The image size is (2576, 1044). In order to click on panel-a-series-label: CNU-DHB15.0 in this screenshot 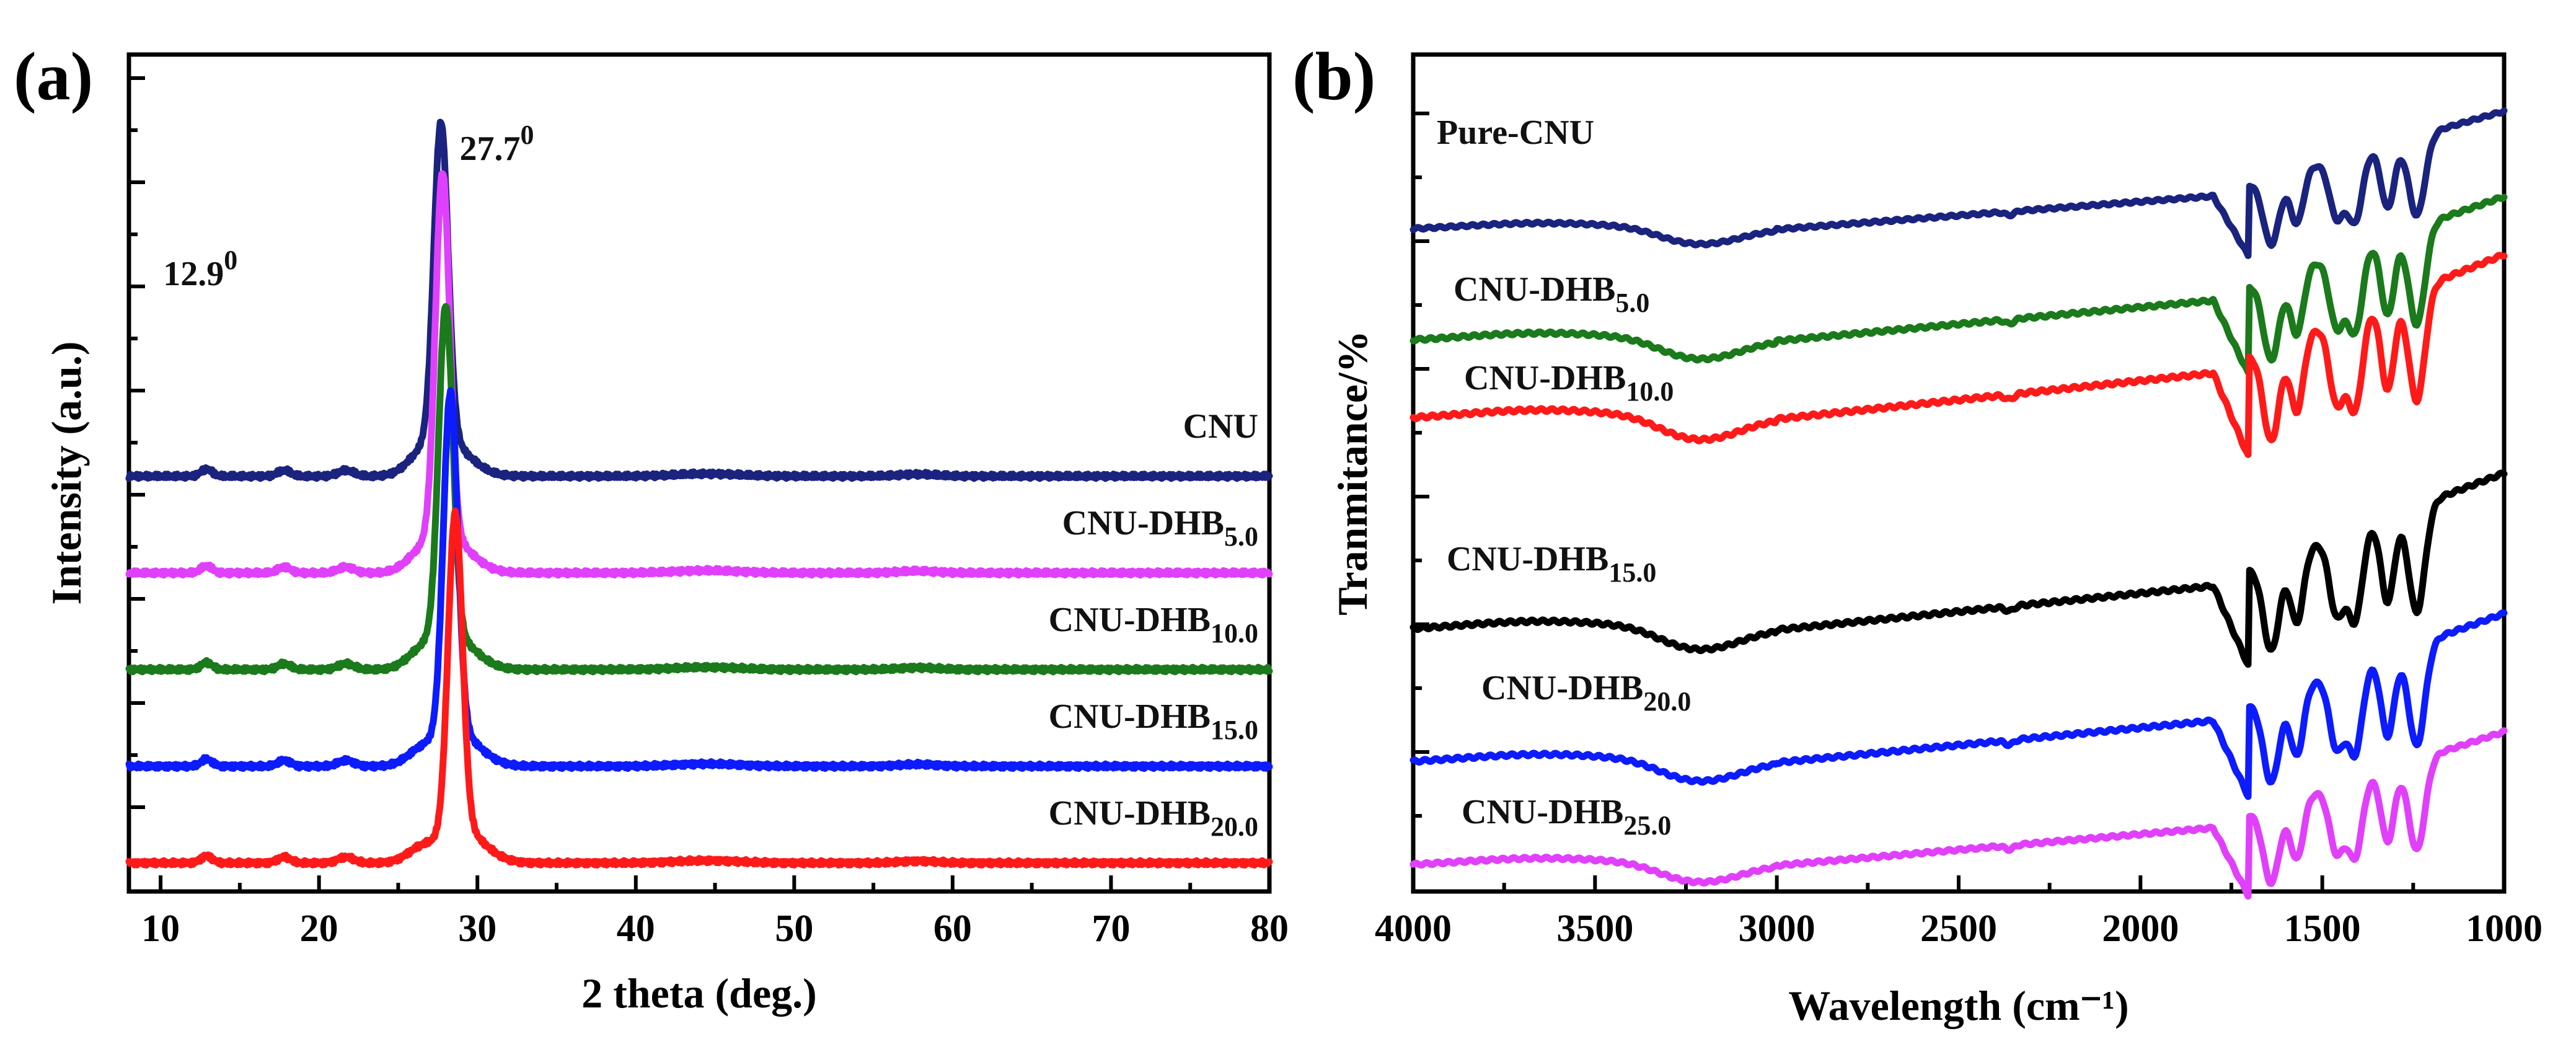, I will do `click(1153, 721)`.